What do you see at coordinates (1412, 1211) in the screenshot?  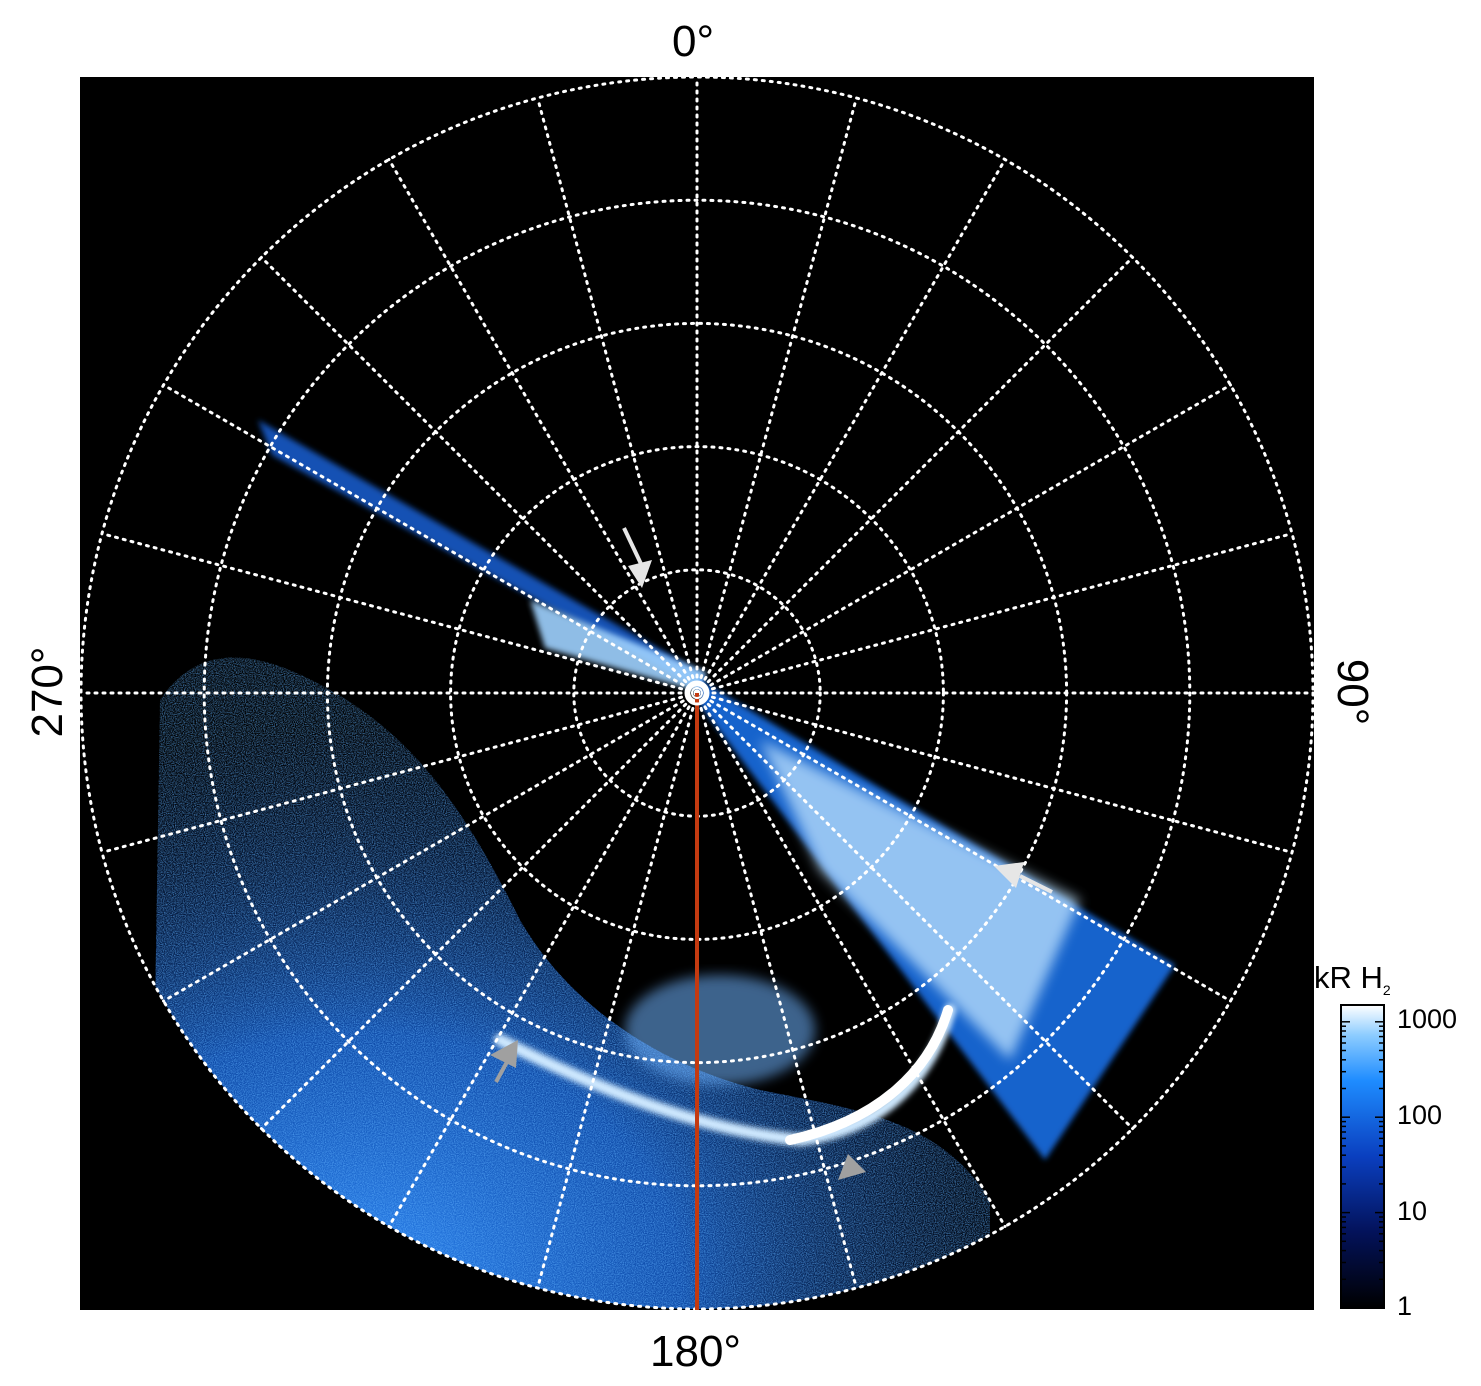 I see `colorbar-tick-10: 10` at bounding box center [1412, 1211].